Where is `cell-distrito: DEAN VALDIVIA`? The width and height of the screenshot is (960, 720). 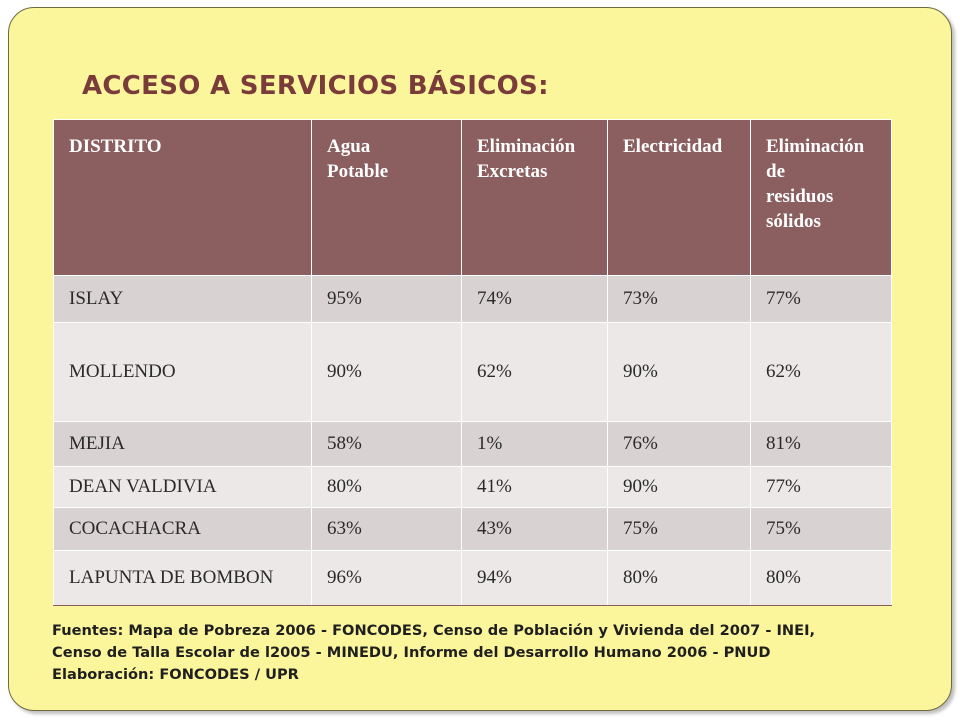
cell-distrito: DEAN VALDIVIA is located at coordinates (182, 487).